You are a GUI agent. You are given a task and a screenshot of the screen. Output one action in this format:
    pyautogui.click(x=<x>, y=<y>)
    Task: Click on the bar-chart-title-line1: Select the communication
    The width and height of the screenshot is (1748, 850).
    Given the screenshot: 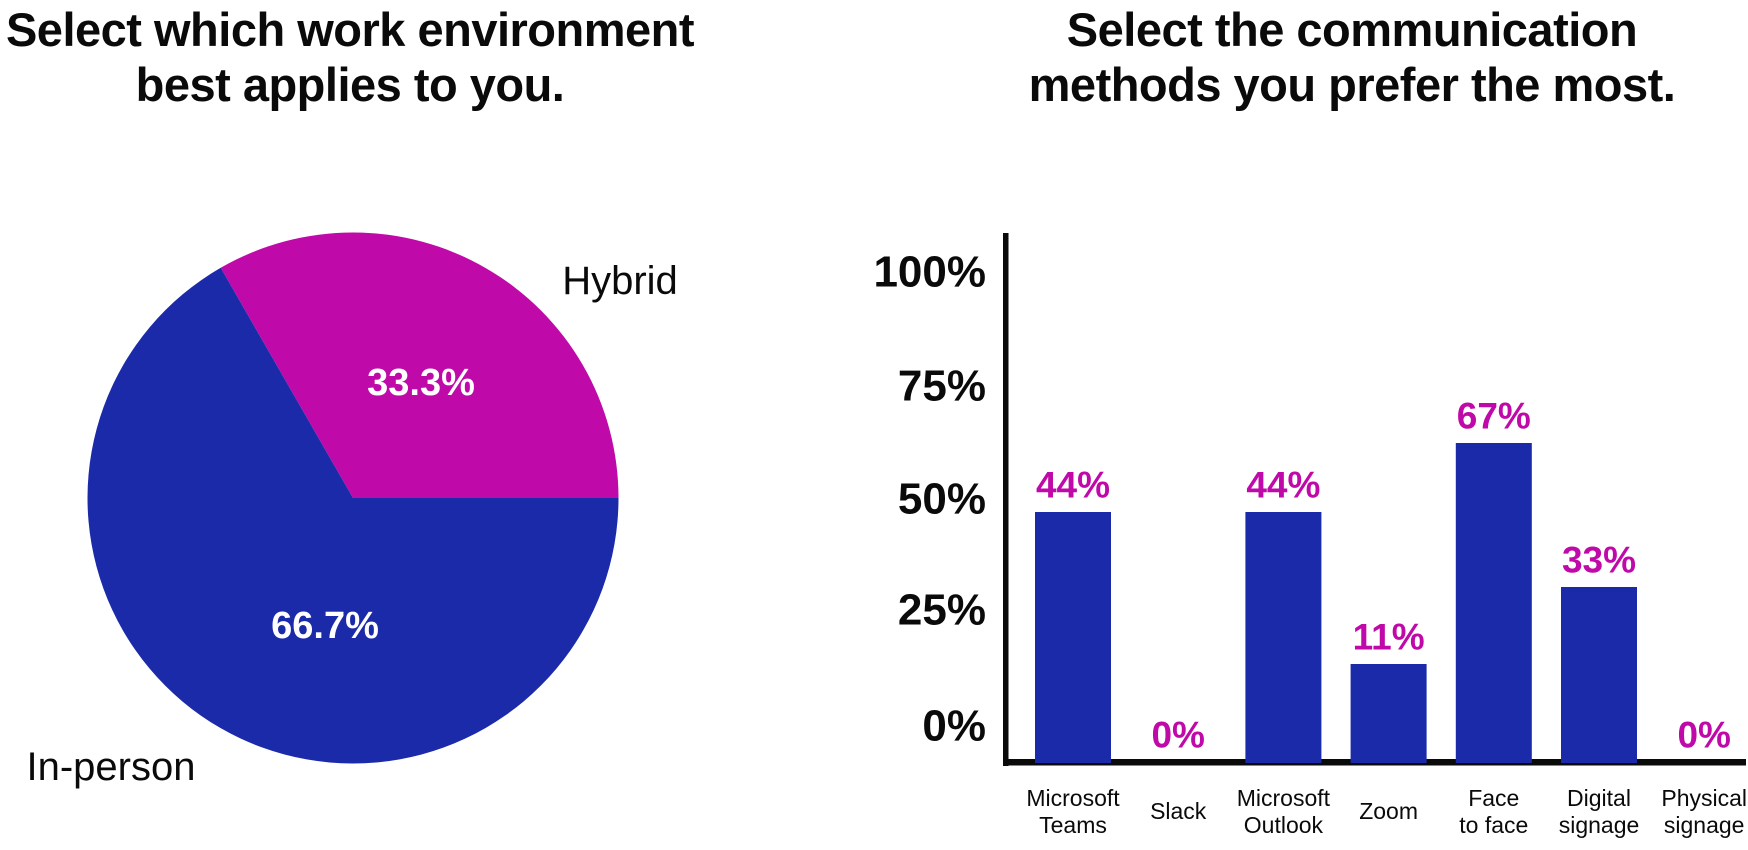 What is the action you would take?
    pyautogui.click(x=1352, y=29)
    